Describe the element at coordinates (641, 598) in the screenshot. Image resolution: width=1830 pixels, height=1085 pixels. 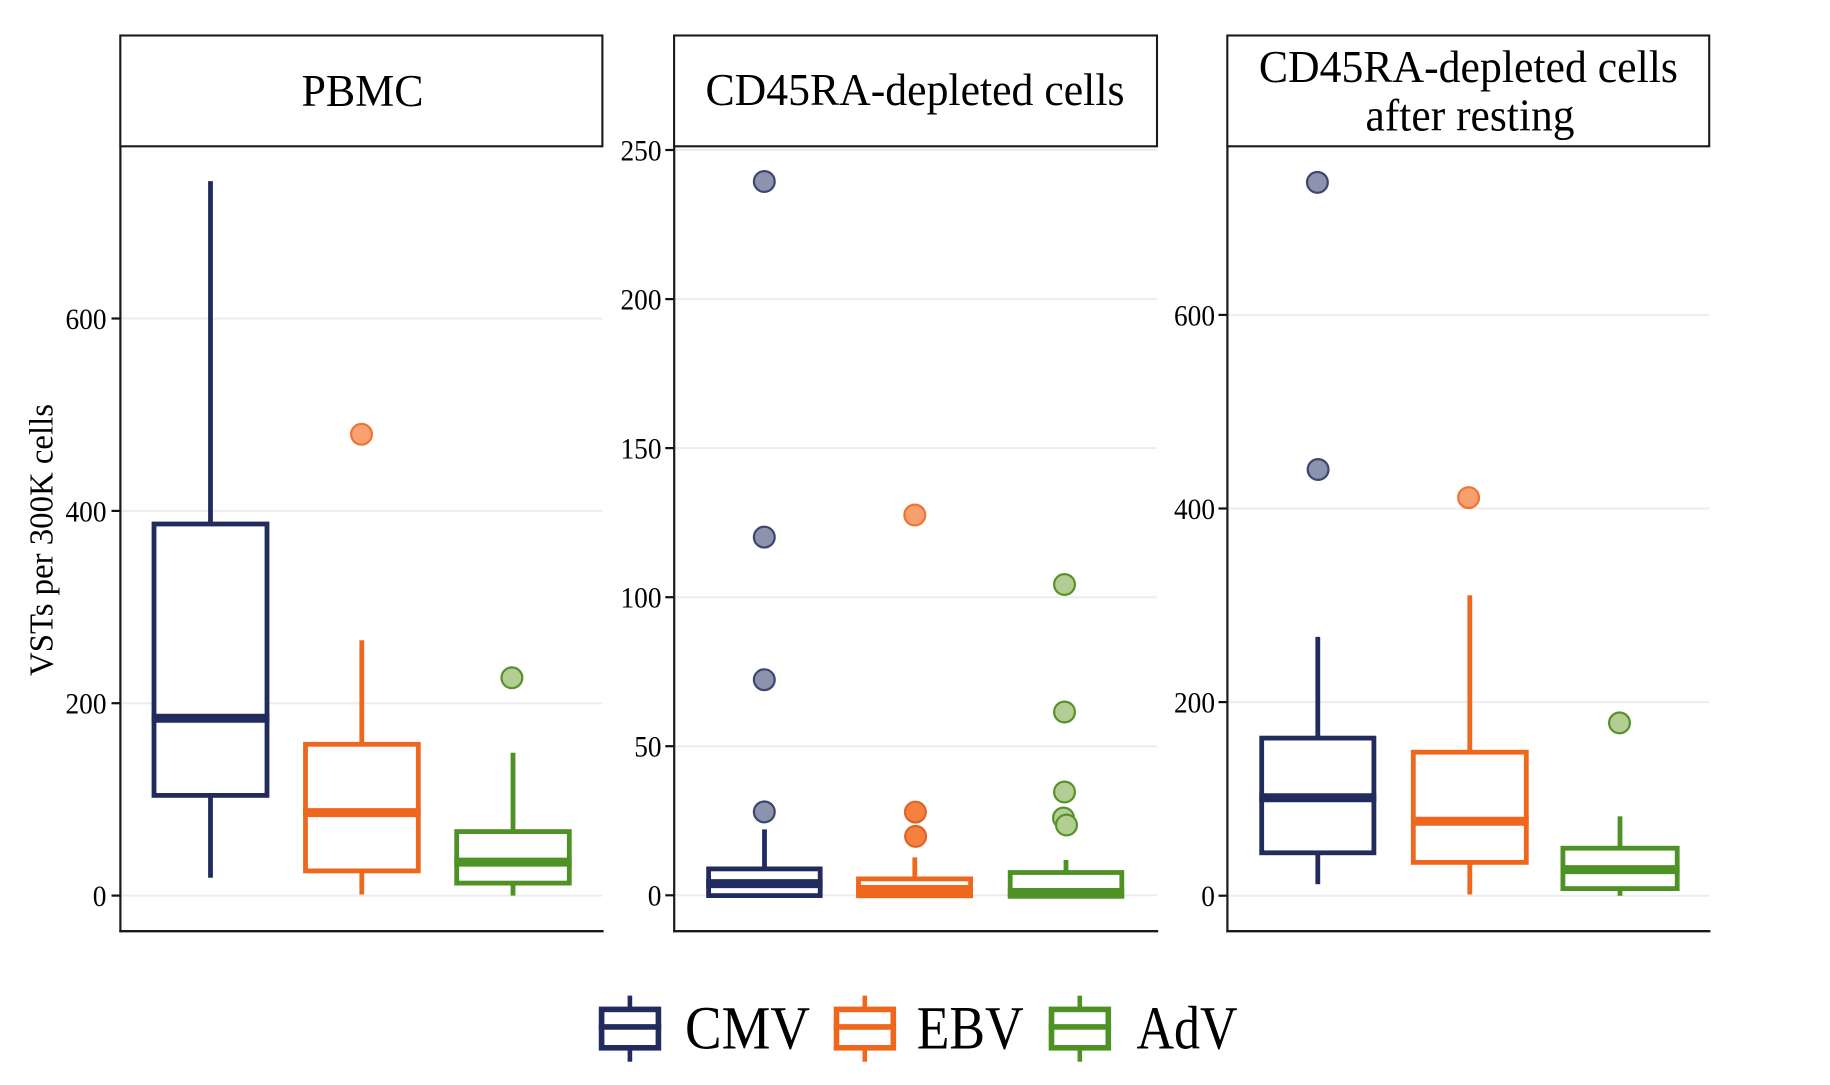
I see `svg-text: 100` at that location.